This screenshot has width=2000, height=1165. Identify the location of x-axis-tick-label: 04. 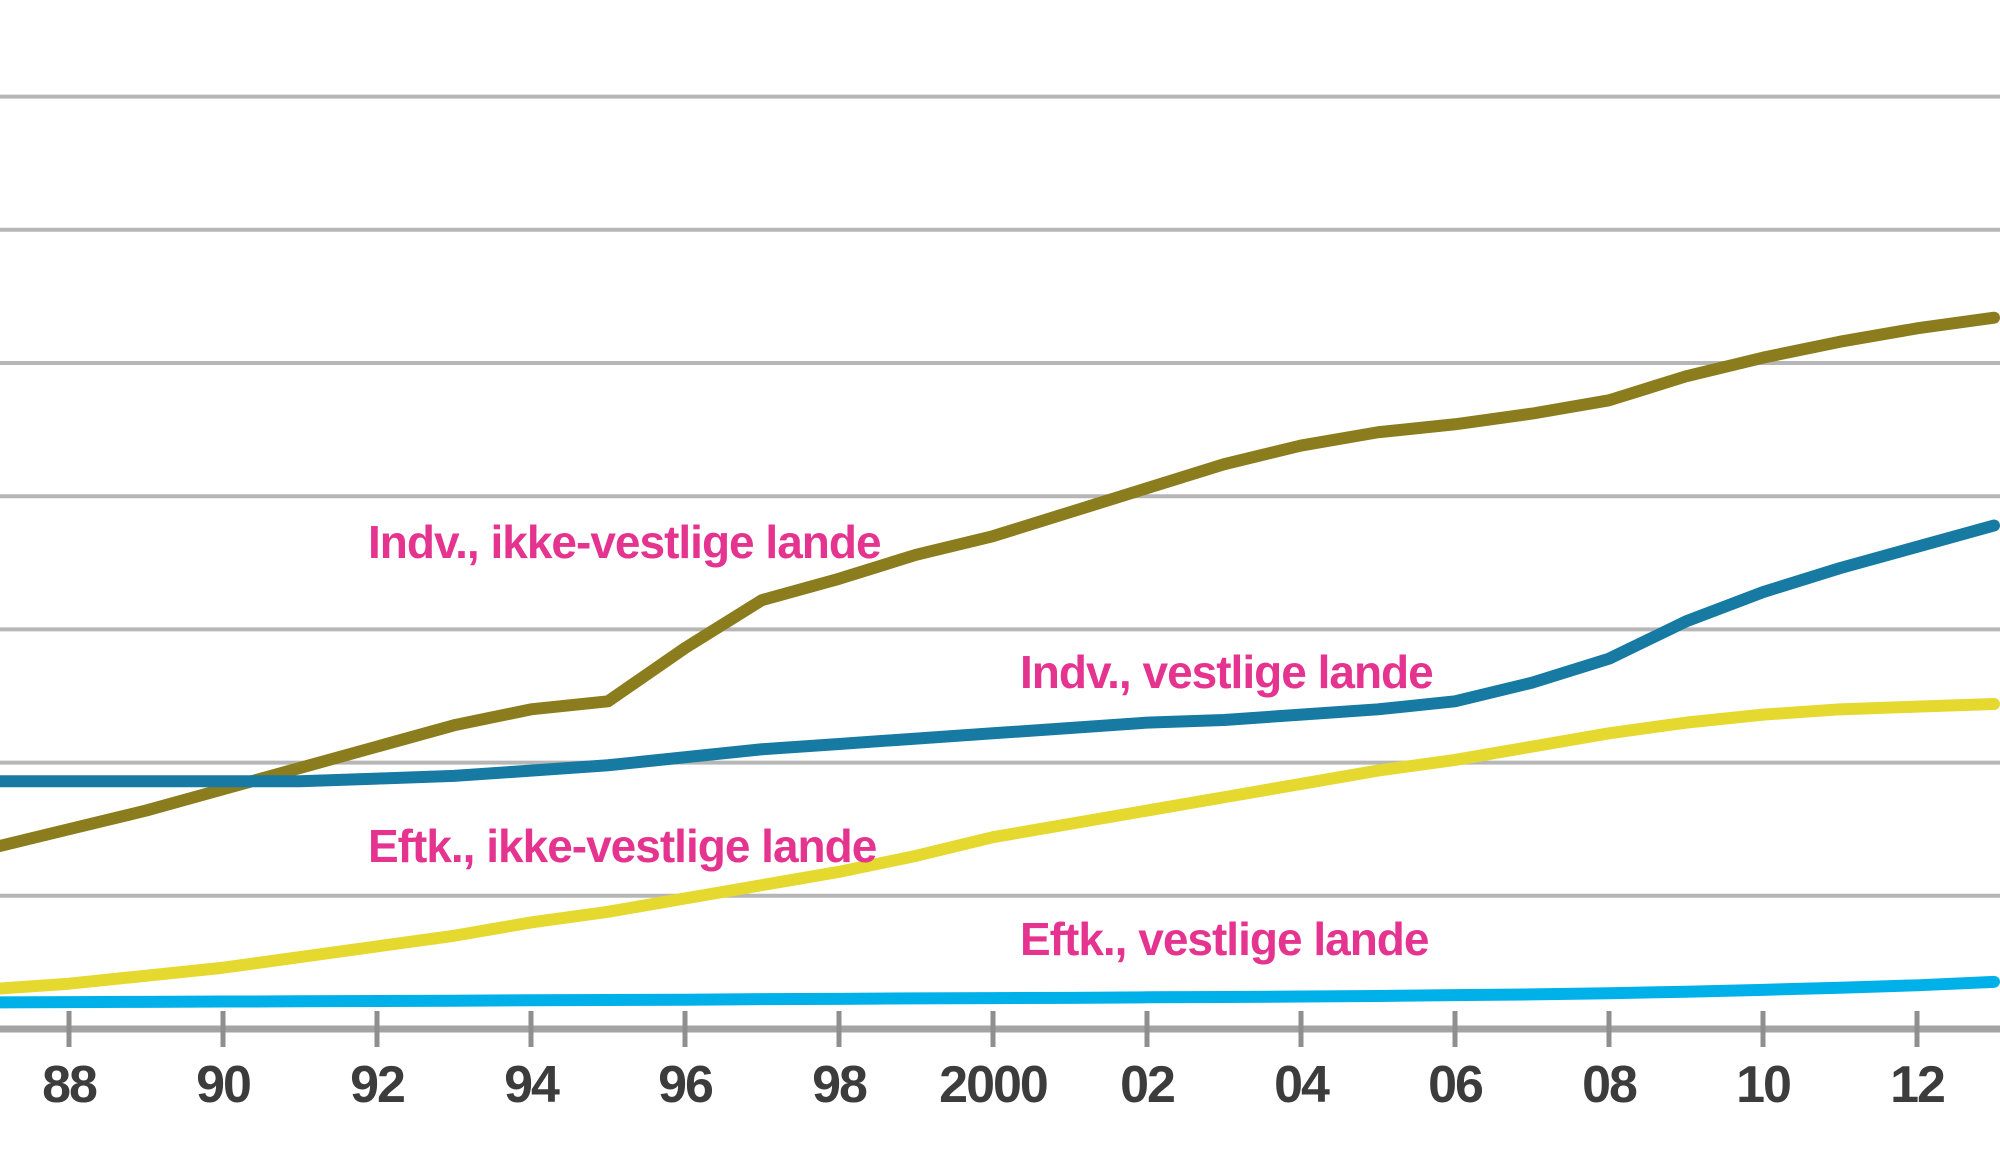
(1302, 1085).